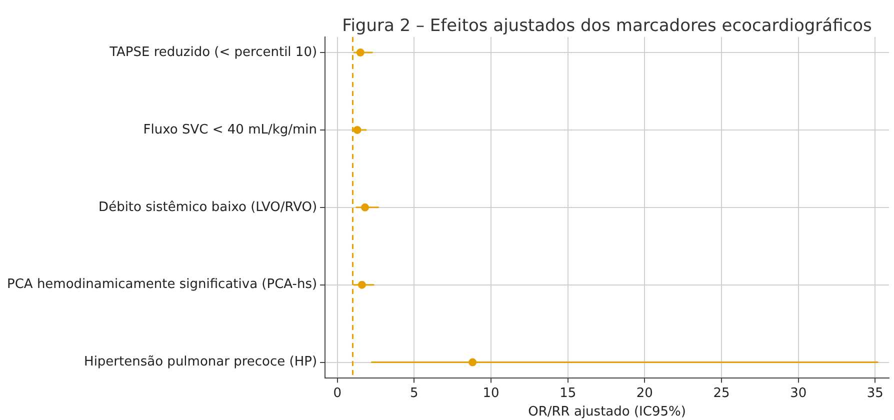 This screenshot has width=894, height=420. What do you see at coordinates (568, 393) in the screenshot?
I see `x-tick-label: 15` at bounding box center [568, 393].